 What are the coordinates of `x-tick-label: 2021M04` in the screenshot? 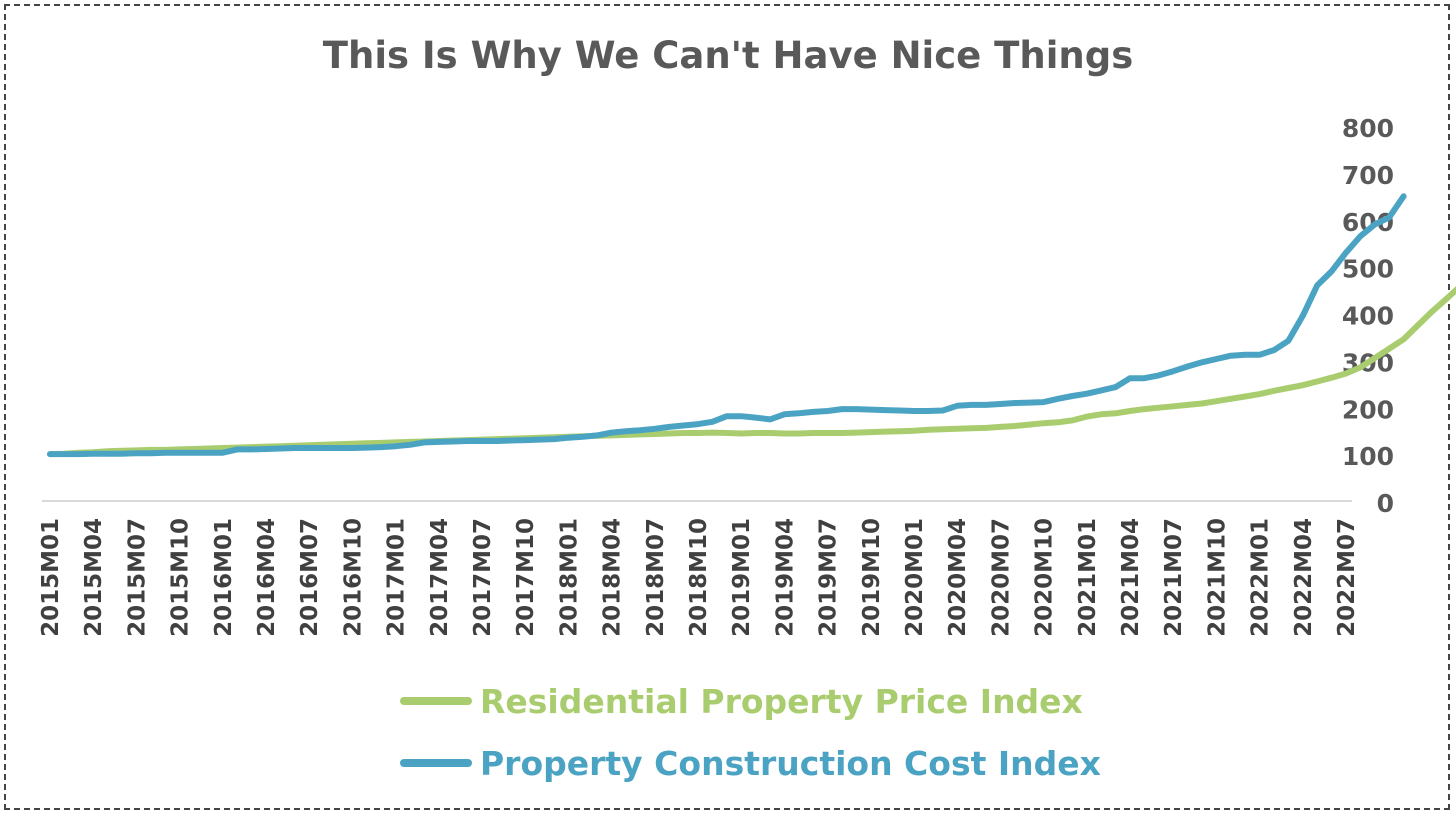 It's located at (1131, 577).